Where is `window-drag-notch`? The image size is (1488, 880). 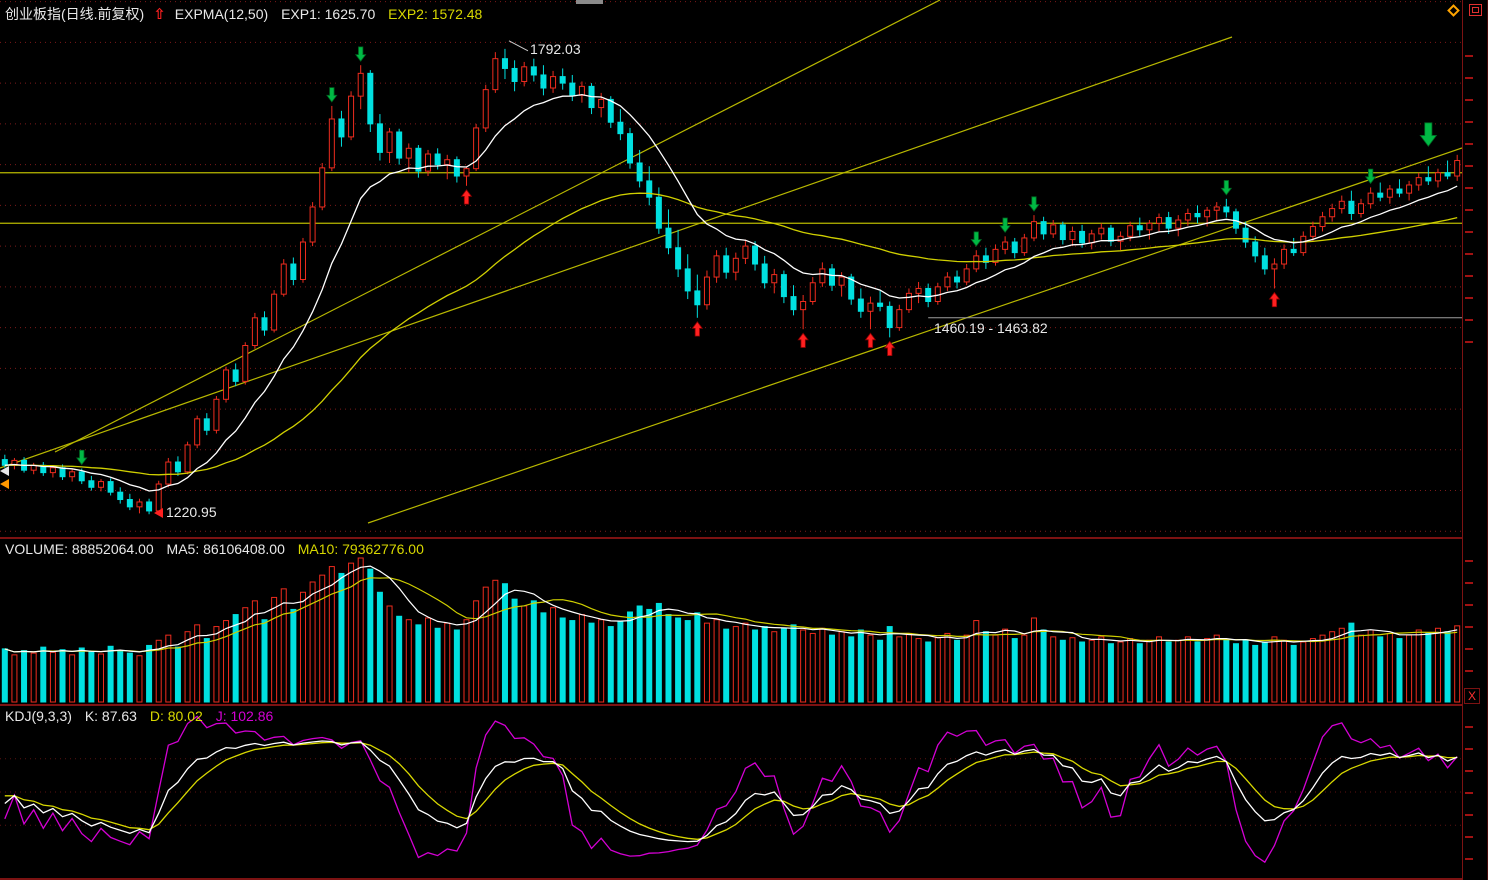 window-drag-notch is located at coordinates (589, 2).